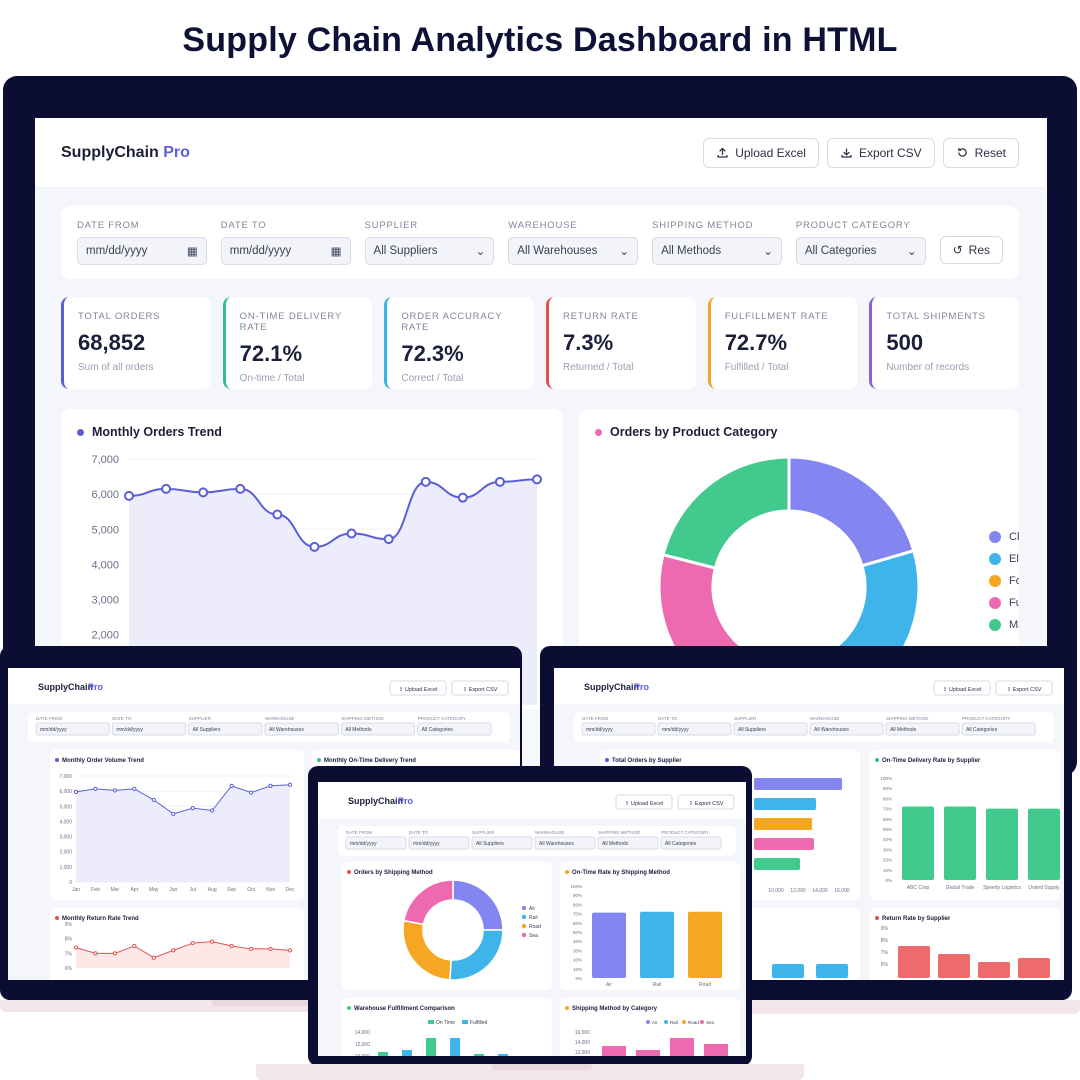 This screenshot has height=1080, width=1080. Describe the element at coordinates (429, 251) in the screenshot. I see `supplier-select: All Suppliers ⌄` at that location.